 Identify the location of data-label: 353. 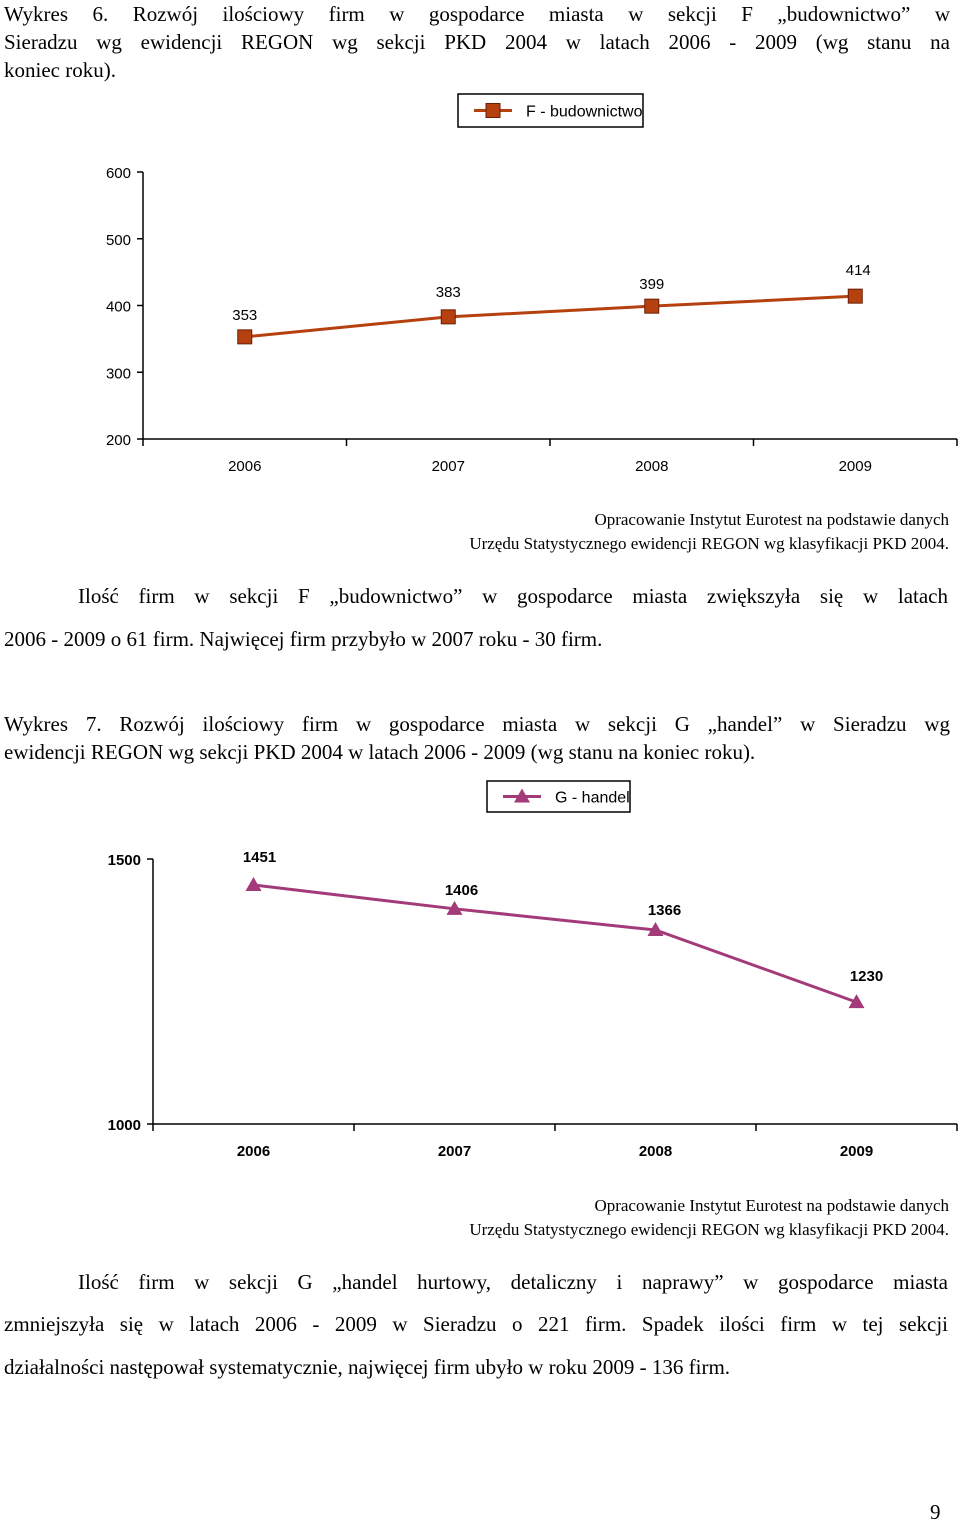
(244, 315).